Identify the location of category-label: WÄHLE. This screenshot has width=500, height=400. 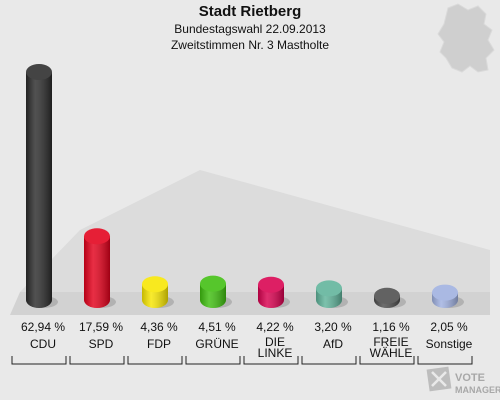
(391, 353).